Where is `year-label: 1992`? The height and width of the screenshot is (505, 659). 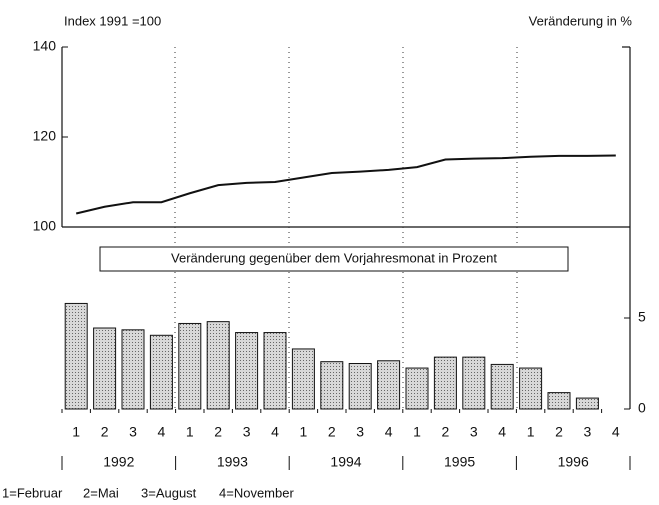 year-label: 1992 is located at coordinates (118, 462).